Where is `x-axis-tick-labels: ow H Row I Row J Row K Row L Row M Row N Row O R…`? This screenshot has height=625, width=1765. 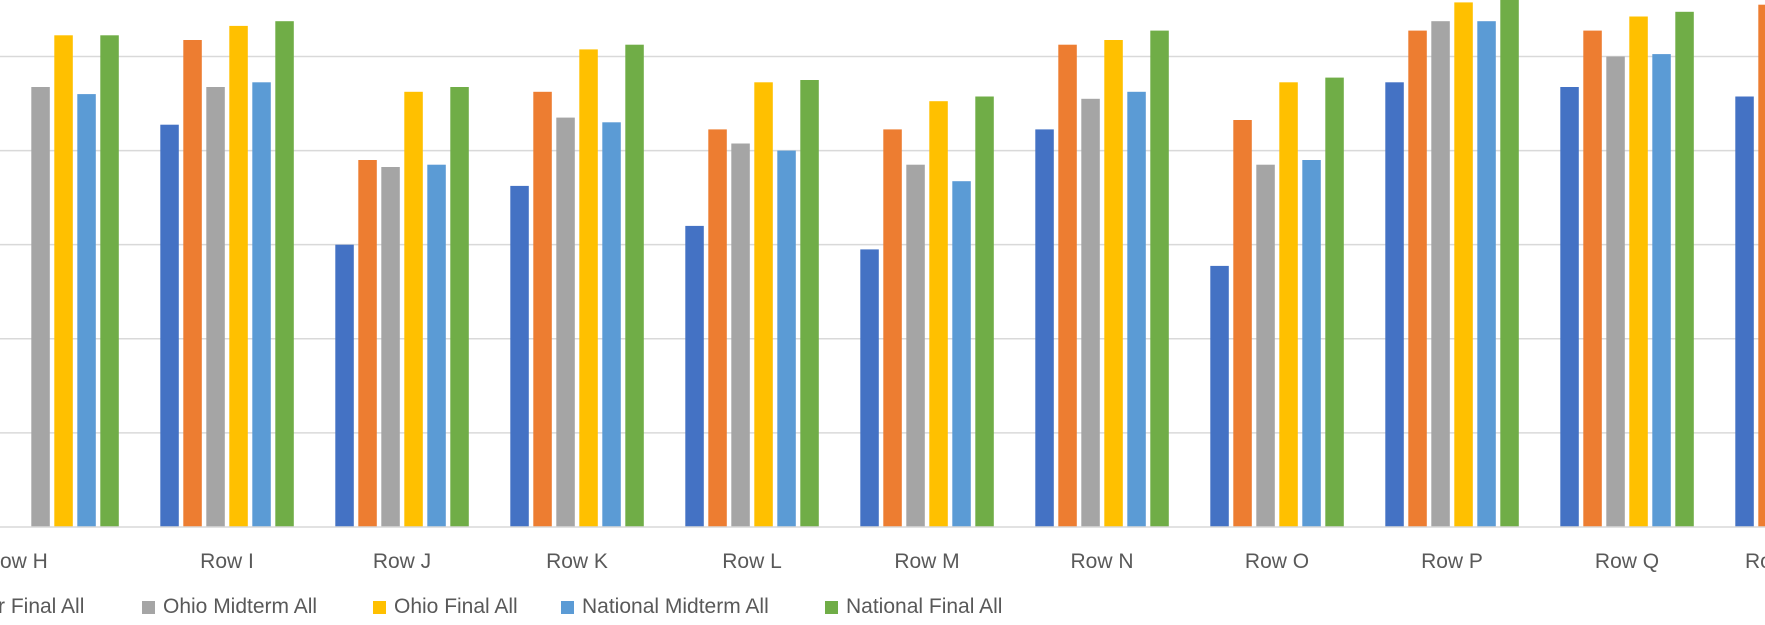
x-axis-tick-labels: ow H Row I Row J Row K Row L Row M Row N Row O R… is located at coordinates (882, 561).